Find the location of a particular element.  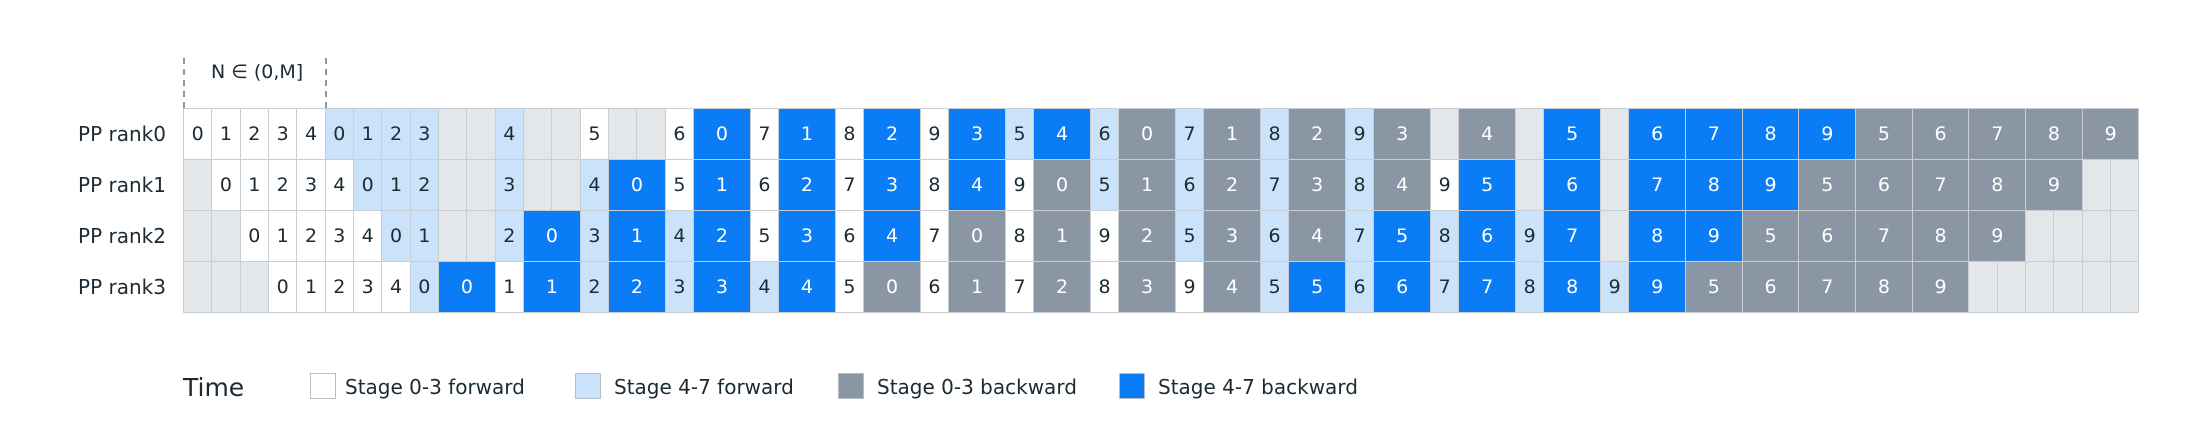

cell-rank3-stage-4-7-forward-0: 0 is located at coordinates (424, 287).